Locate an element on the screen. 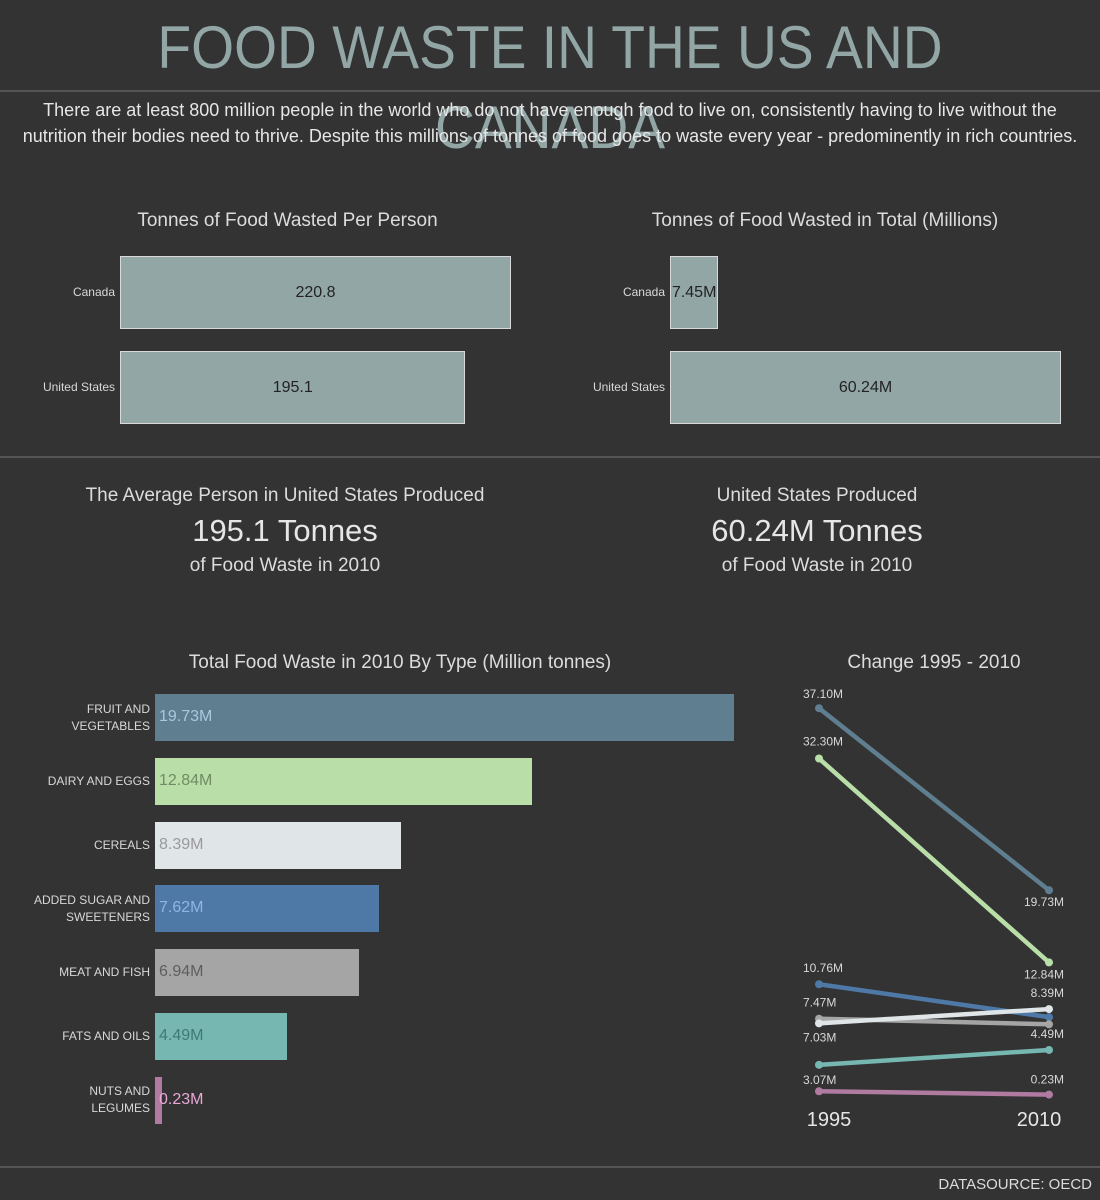 The height and width of the screenshot is (1200, 1100). per-person-value-label: 220.8 is located at coordinates (315, 292).